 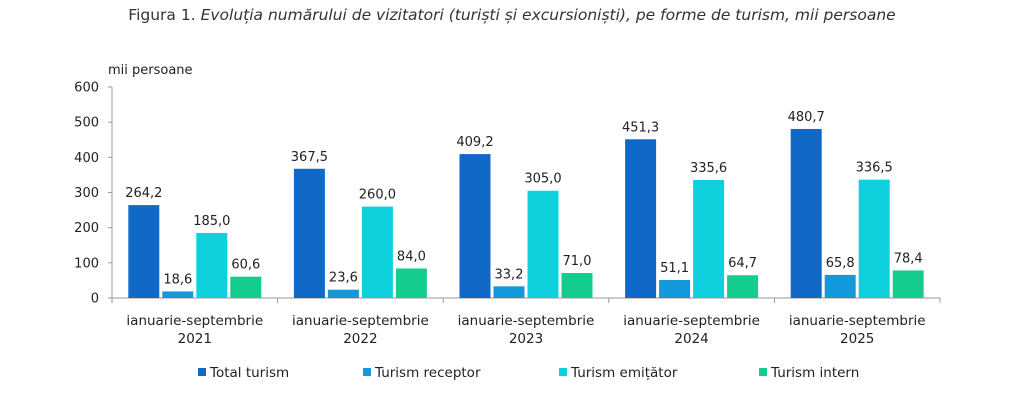 What do you see at coordinates (742, 263) in the screenshot?
I see `data-label: 64,7` at bounding box center [742, 263].